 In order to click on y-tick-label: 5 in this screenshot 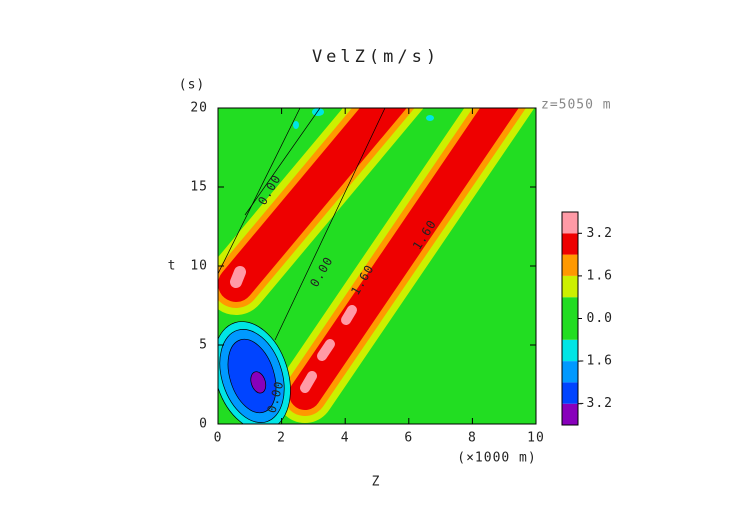, I will do `click(203, 345)`.